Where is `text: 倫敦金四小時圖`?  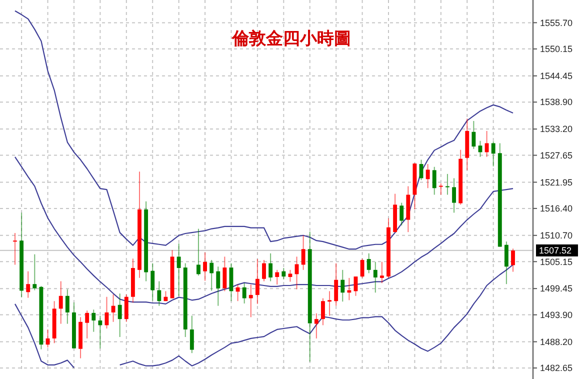
text: 倫敦金四小時圖 is located at coordinates (291, 39).